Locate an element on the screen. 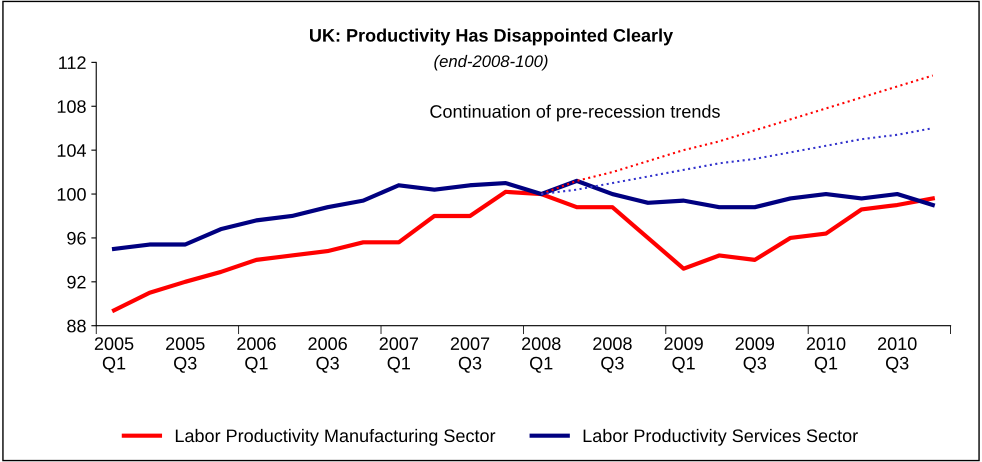  y-tick-label: 104 is located at coordinates (72, 150).